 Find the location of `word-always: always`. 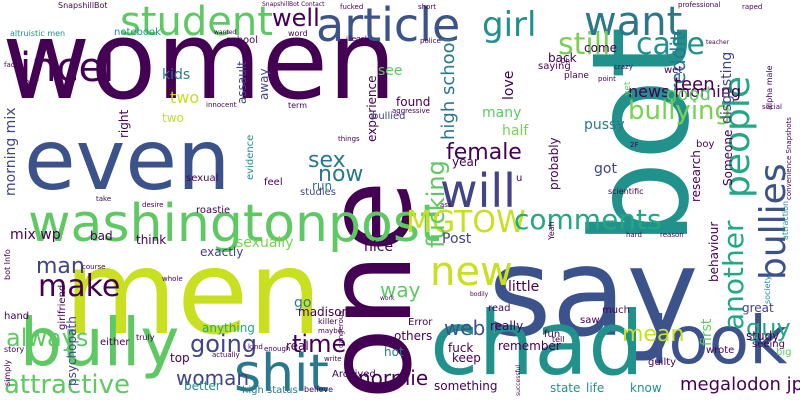

word-always: always is located at coordinates (47, 338).